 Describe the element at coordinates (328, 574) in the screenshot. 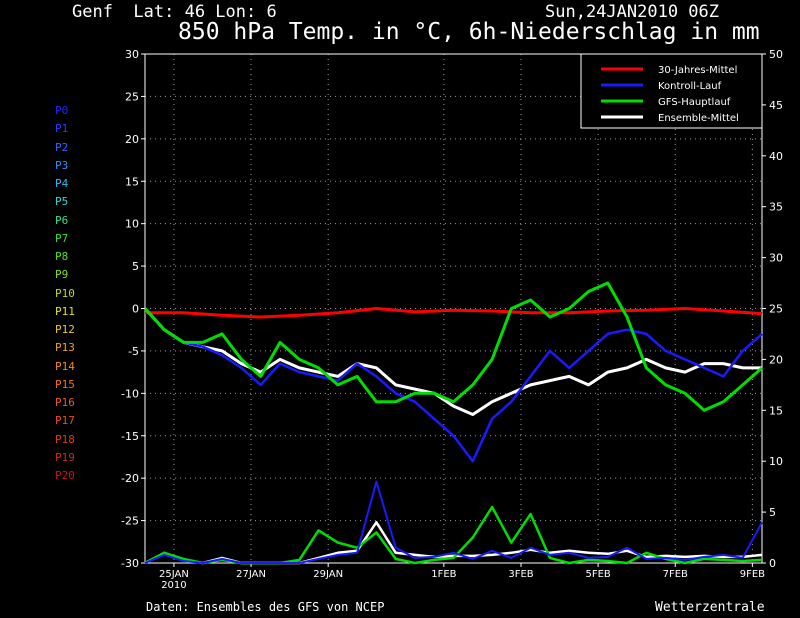

I see `x-tick-label: 29JAN` at that location.